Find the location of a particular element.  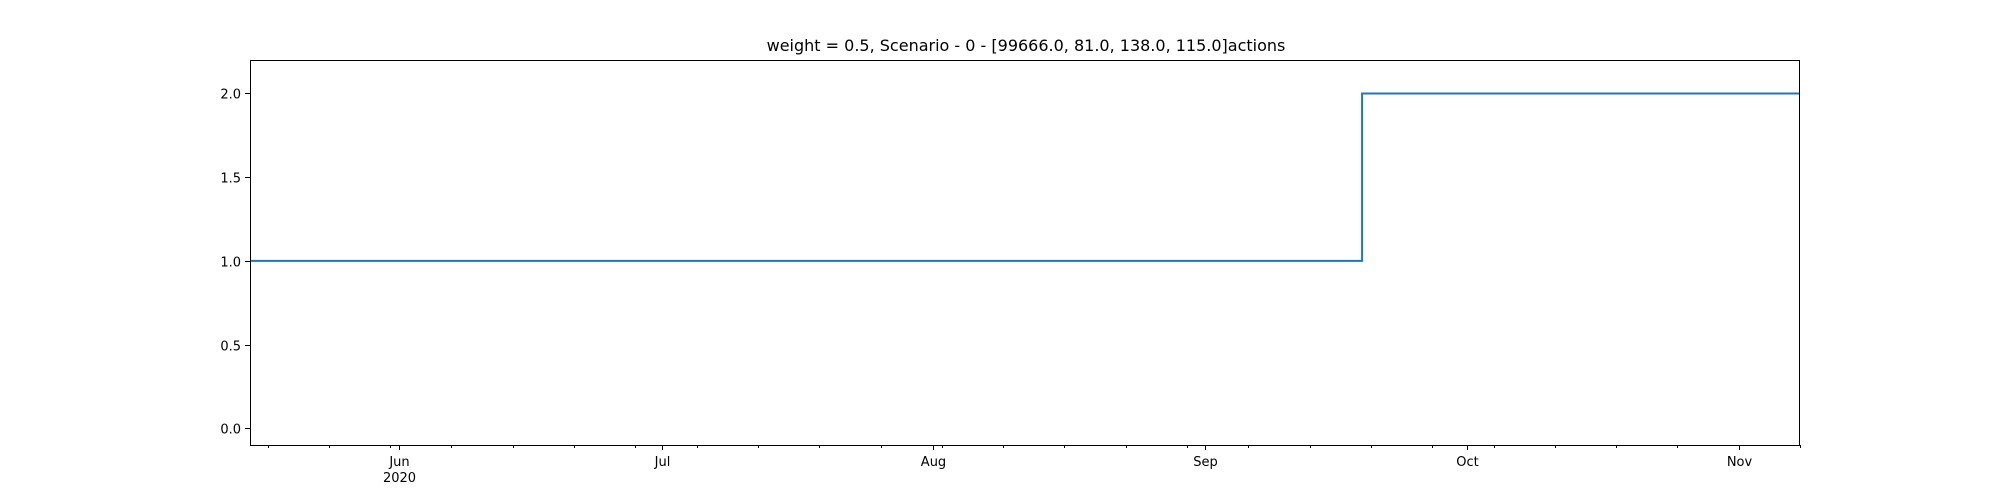

y-tick-label: 0.0 is located at coordinates (230, 430).